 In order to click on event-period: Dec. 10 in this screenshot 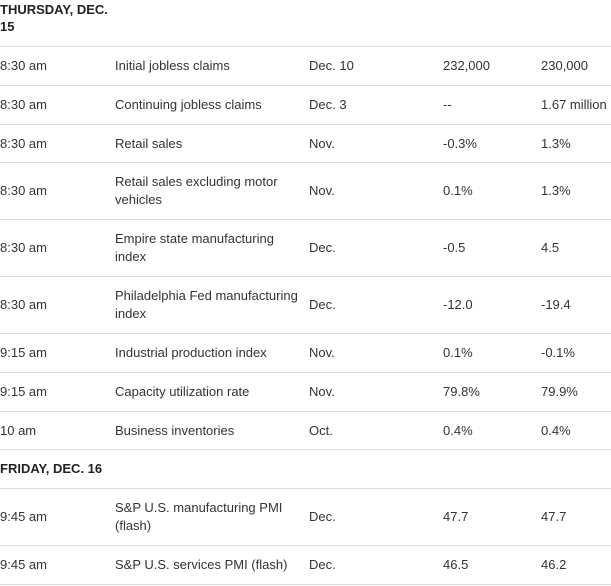, I will do `click(331, 65)`.